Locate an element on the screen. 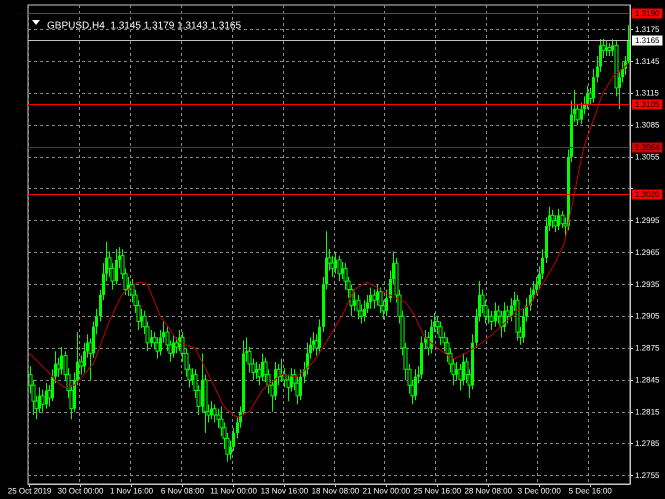 Image resolution: width=665 pixels, height=499 pixels. x-tick-label: 11 Nov 00:00 is located at coordinates (234, 491).